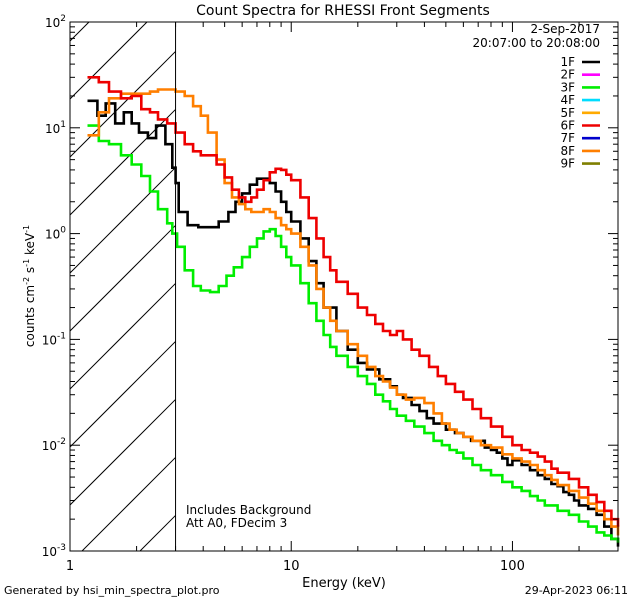 This screenshot has height=600, width=640. I want to click on x-tick-label: 10, so click(291, 566).